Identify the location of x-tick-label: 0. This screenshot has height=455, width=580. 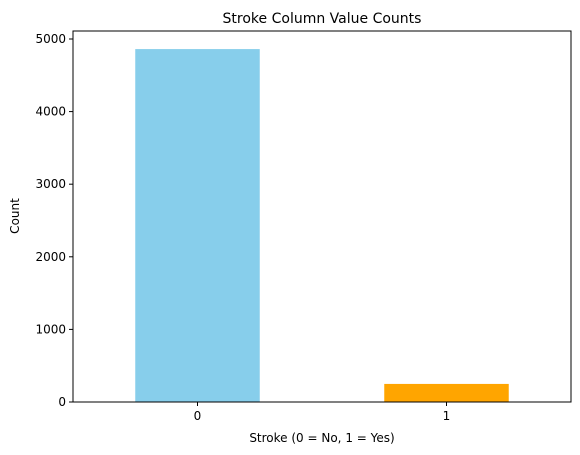
(198, 416).